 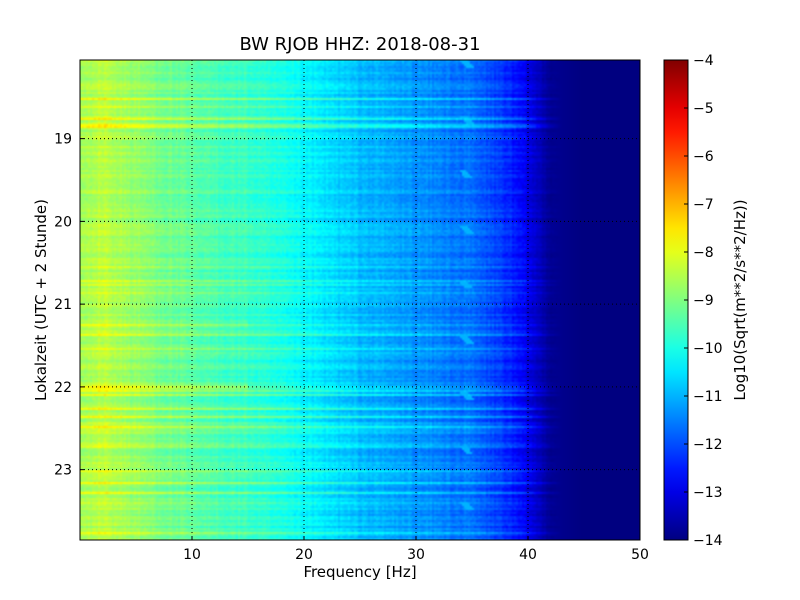 What do you see at coordinates (304, 555) in the screenshot?
I see `x-tick-label: 20` at bounding box center [304, 555].